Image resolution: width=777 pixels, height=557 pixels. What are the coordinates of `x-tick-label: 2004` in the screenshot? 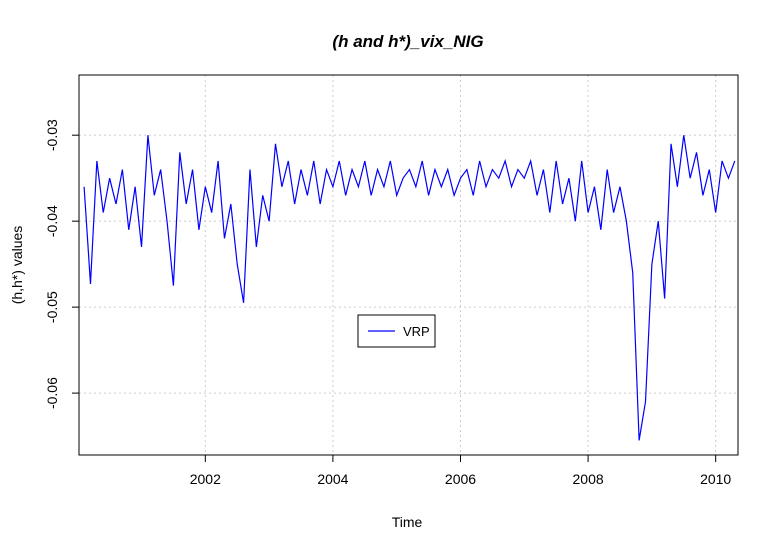 It's located at (332, 479).